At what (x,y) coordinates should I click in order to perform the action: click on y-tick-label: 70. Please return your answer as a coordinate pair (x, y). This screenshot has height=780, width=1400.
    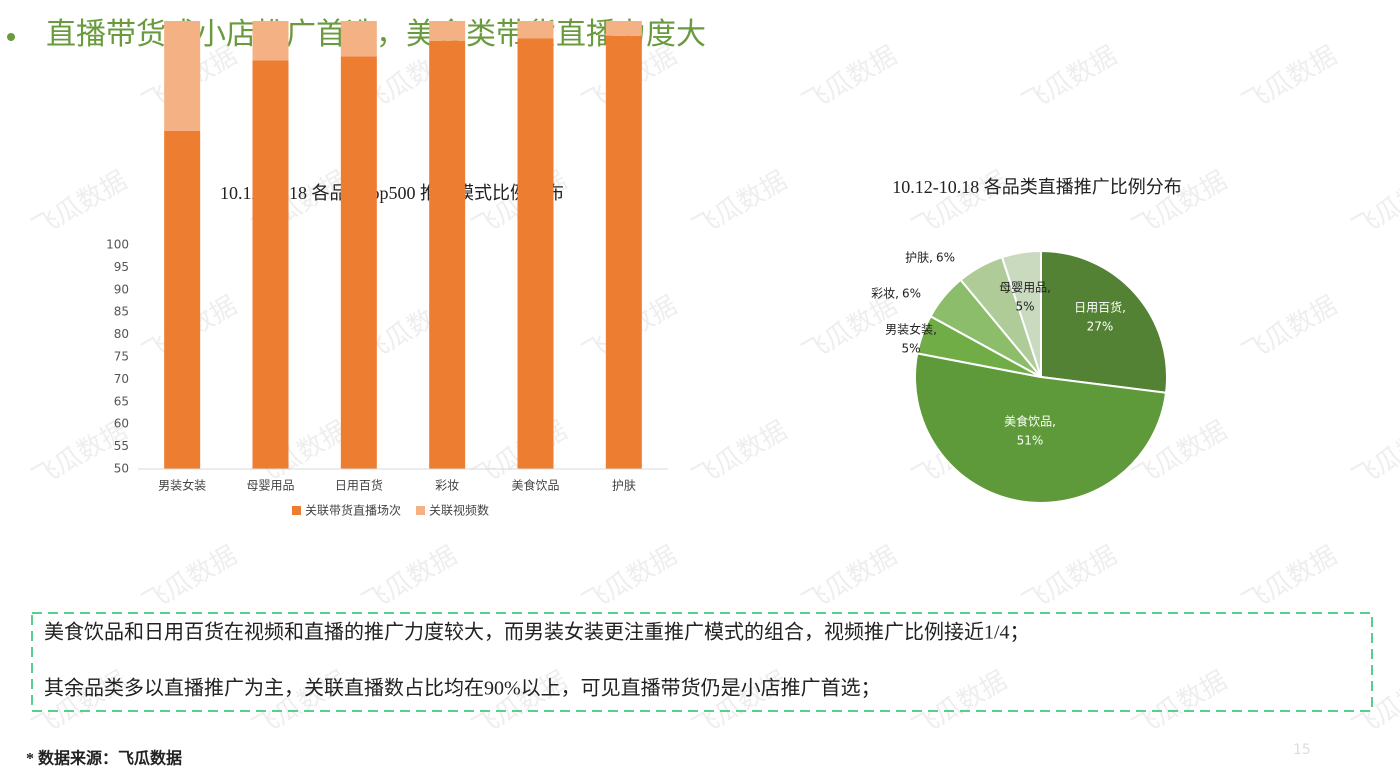
    Looking at the image, I should click on (121, 379).